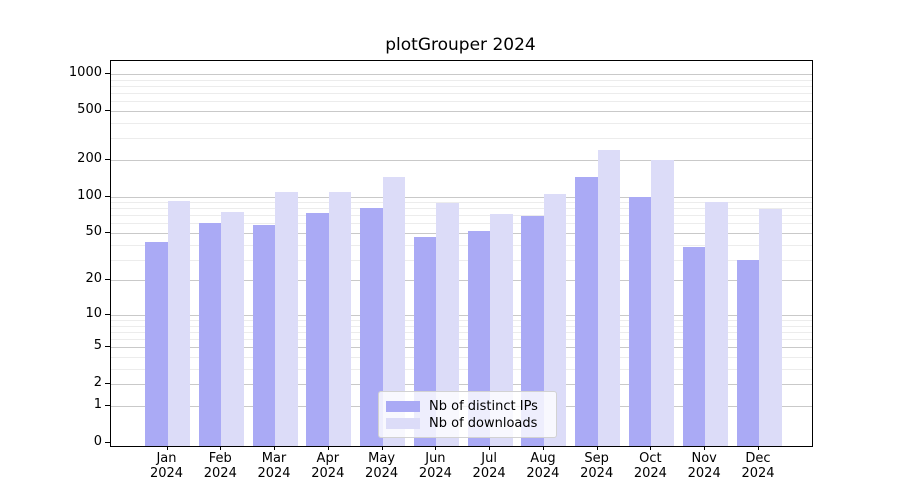 The height and width of the screenshot is (500, 900). What do you see at coordinates (403, 423) in the screenshot?
I see `legend-swatch-downloads` at bounding box center [403, 423].